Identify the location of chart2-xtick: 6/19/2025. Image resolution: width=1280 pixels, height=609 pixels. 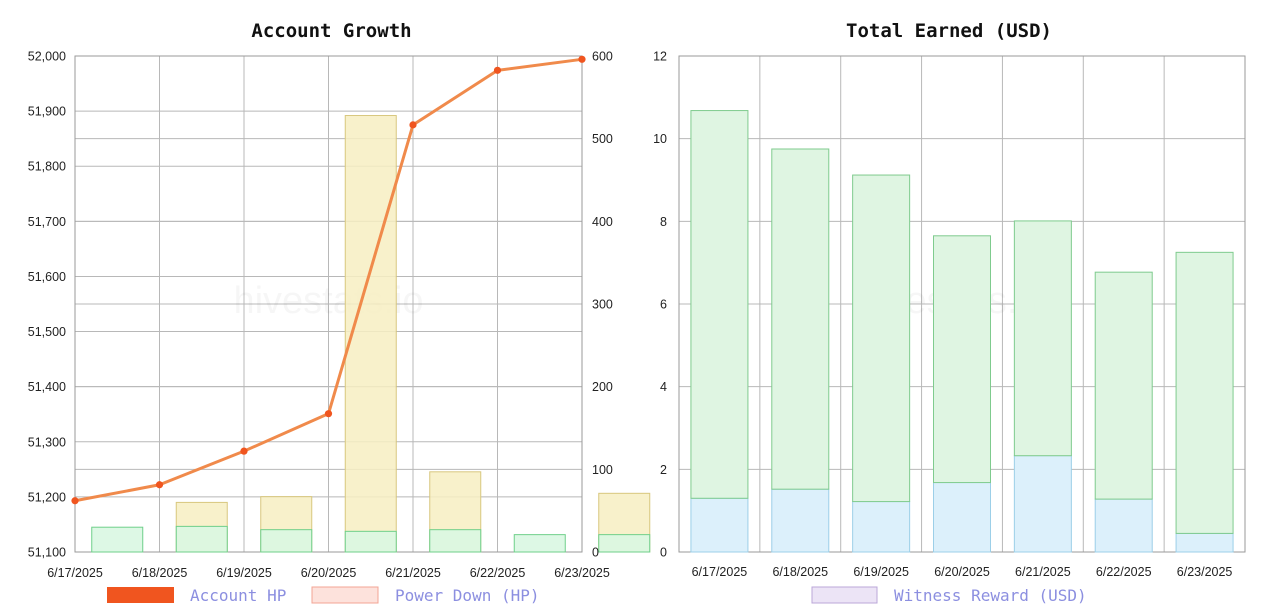
(881, 572).